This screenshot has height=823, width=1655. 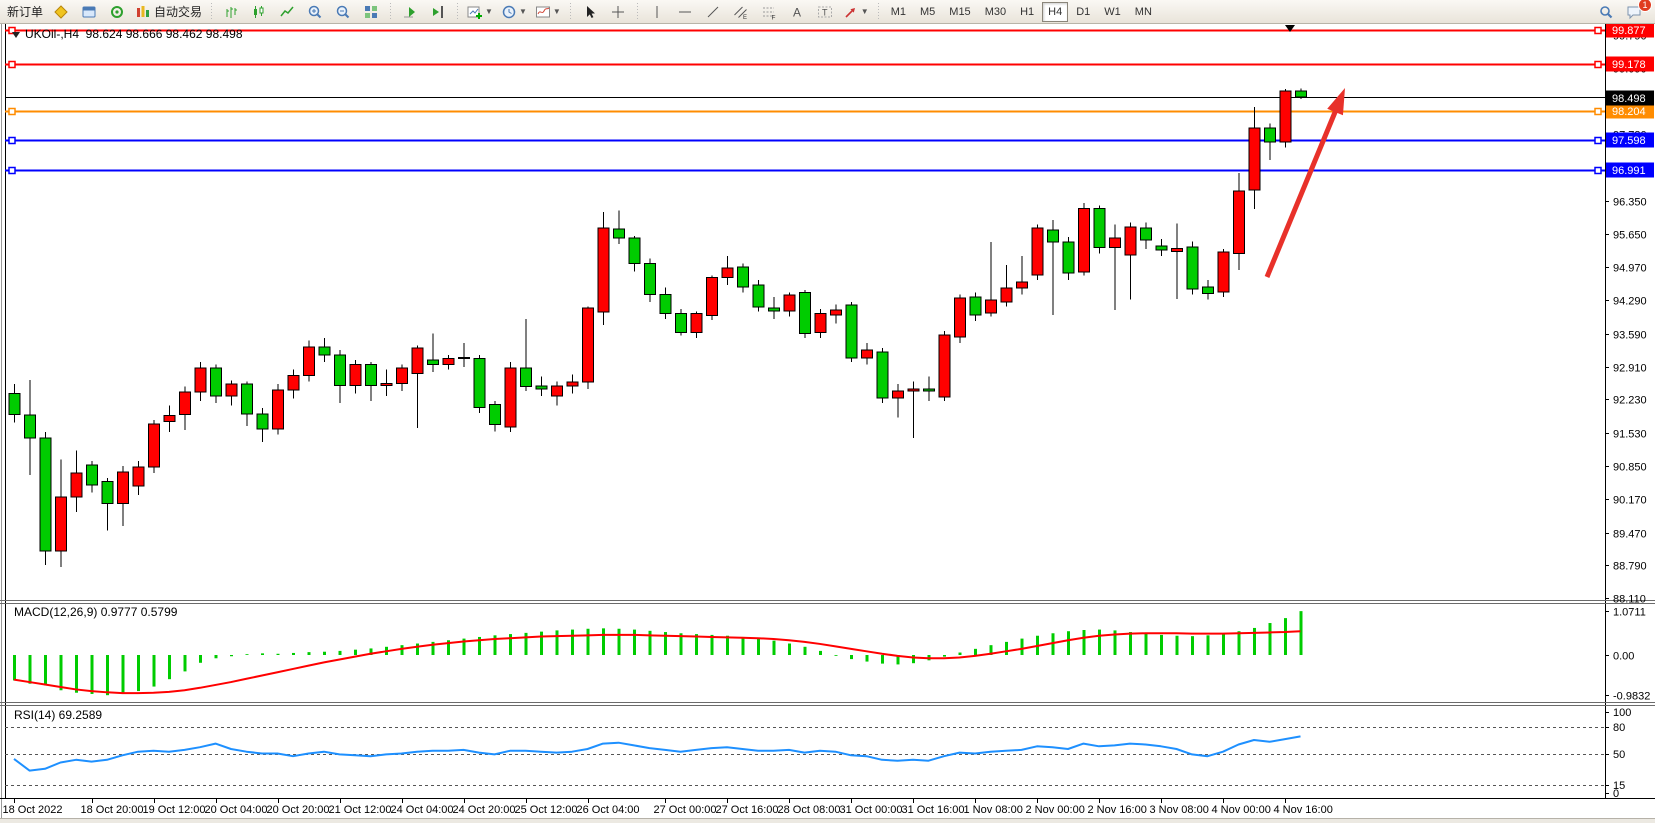 What do you see at coordinates (1304, 183) in the screenshot?
I see `trend-arrow-object` at bounding box center [1304, 183].